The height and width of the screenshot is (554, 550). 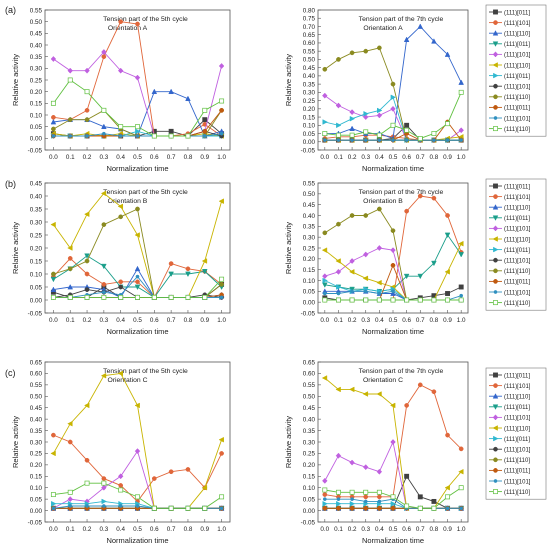 What do you see at coordinates (383, 380) in the screenshot?
I see `chart-subtitle: Orientation C` at bounding box center [383, 380].